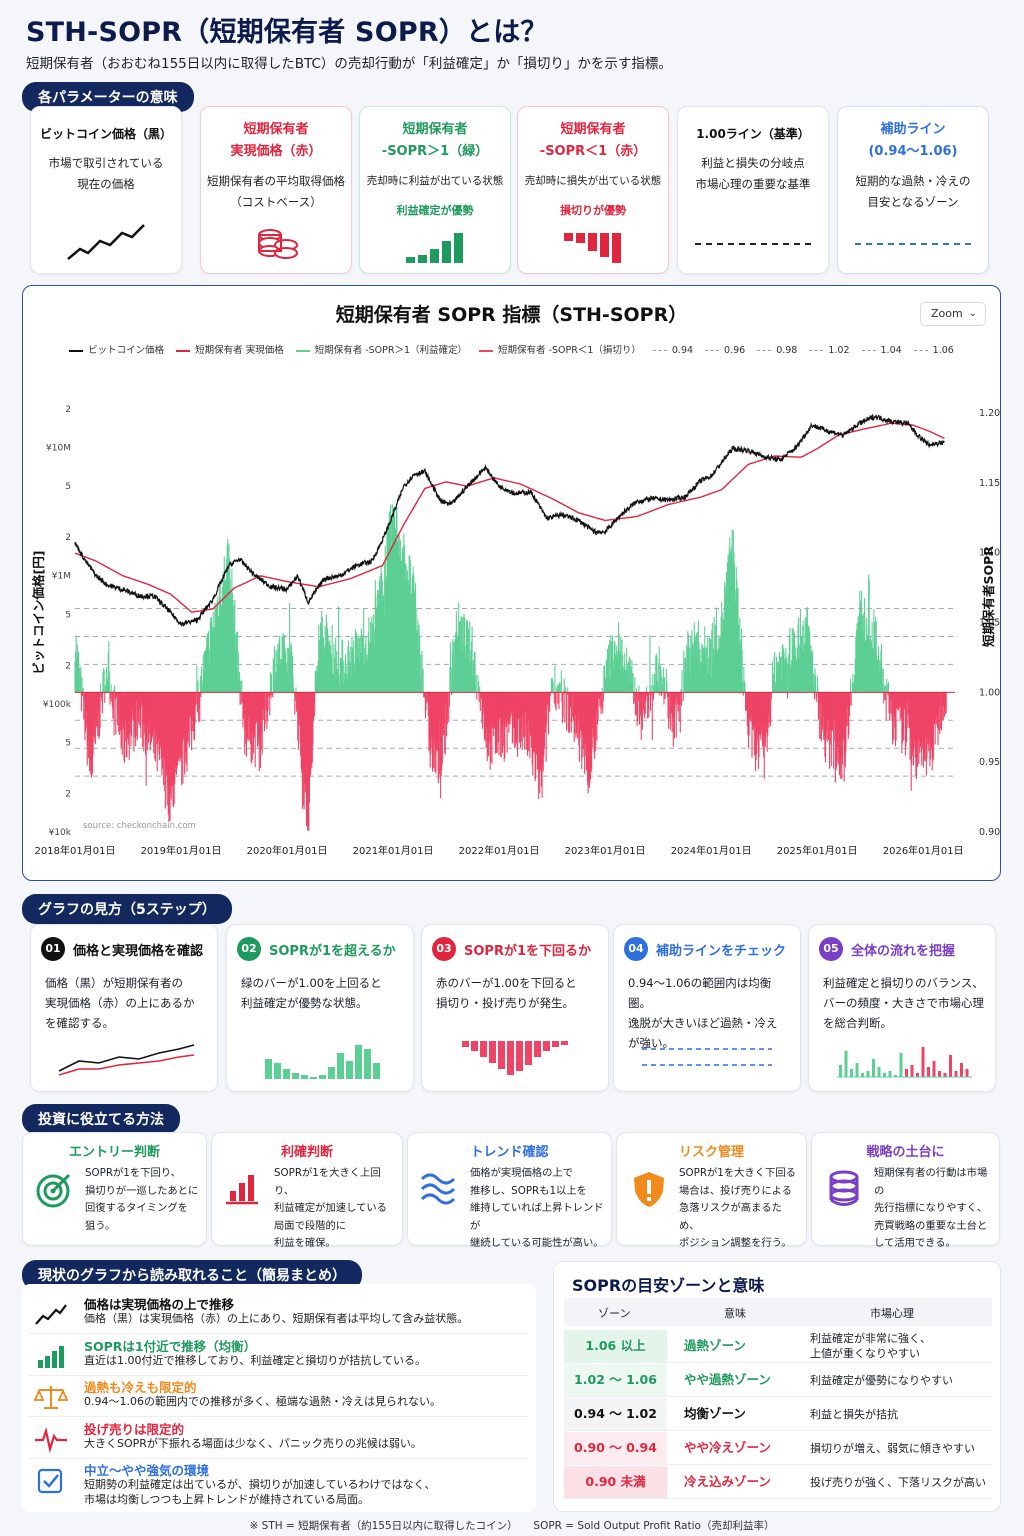 This screenshot has height=1536, width=1024. I want to click on legend-item: 短期保有者 -SOPR＜1（損切り）, so click(560, 349).